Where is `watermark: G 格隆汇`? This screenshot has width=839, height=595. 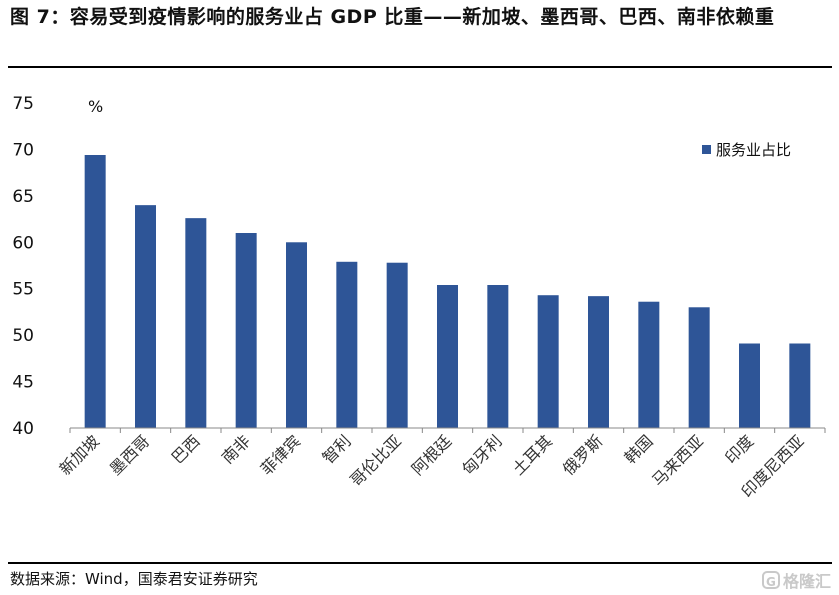
watermark: G 格隆汇 is located at coordinates (796, 580).